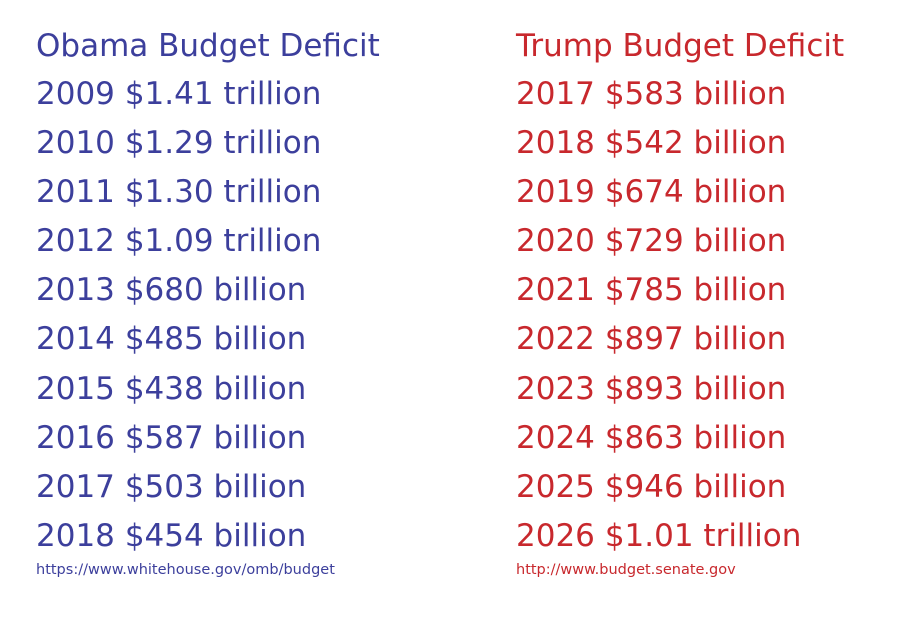  I want to click on trump-row-5: 2022 $897 billion, so click(680, 343).